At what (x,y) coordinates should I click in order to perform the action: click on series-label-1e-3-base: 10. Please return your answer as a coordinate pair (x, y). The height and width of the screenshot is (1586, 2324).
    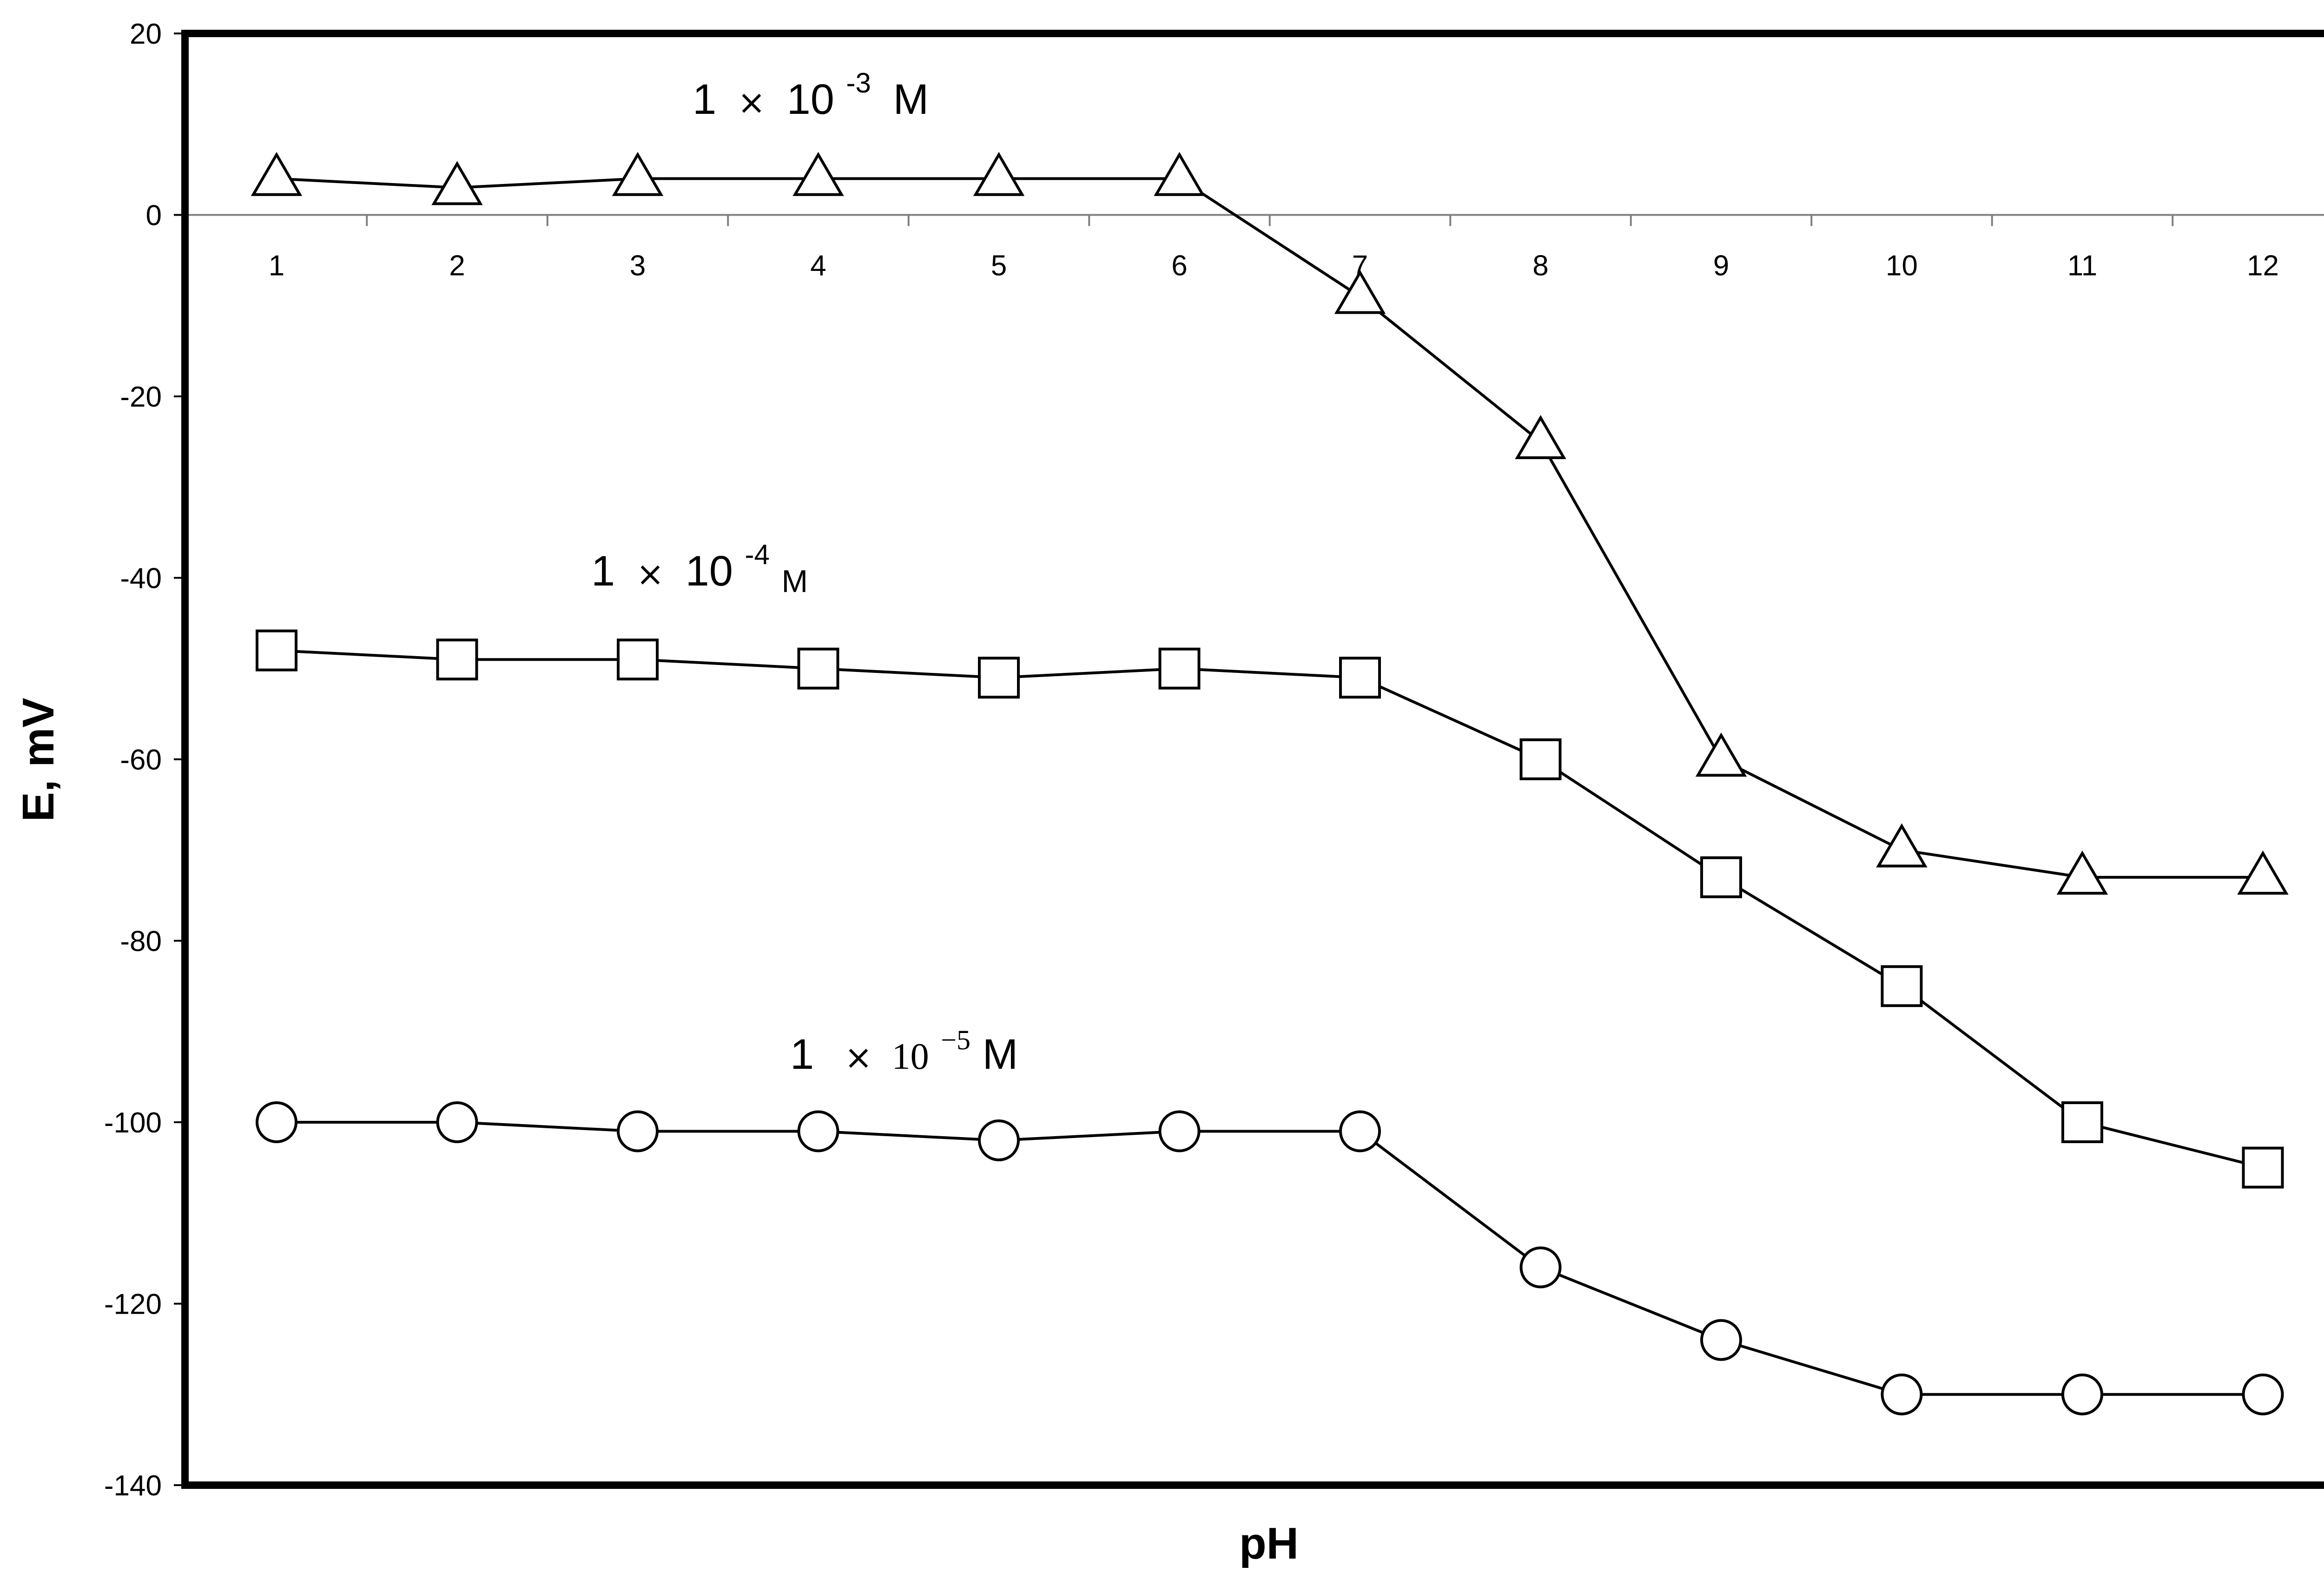
    Looking at the image, I should click on (810, 100).